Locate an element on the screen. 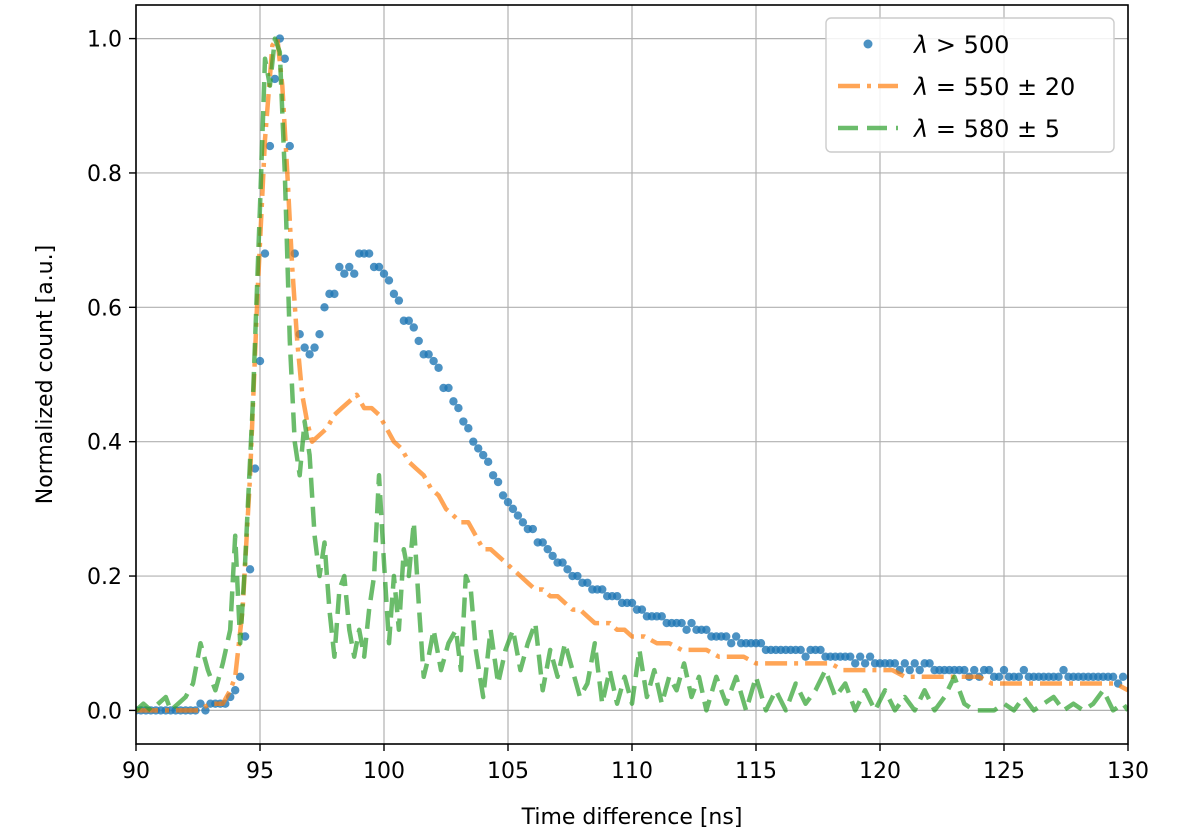  legend-entry-label: λ > 500 is located at coordinates (960, 45).